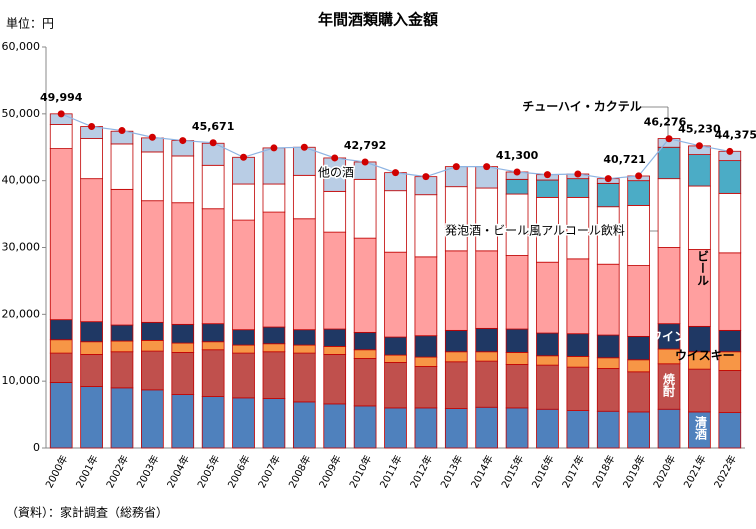 The width and height of the screenshot is (756, 529). Describe the element at coordinates (517, 155) in the screenshot. I see `total-label: 41,300` at that location.